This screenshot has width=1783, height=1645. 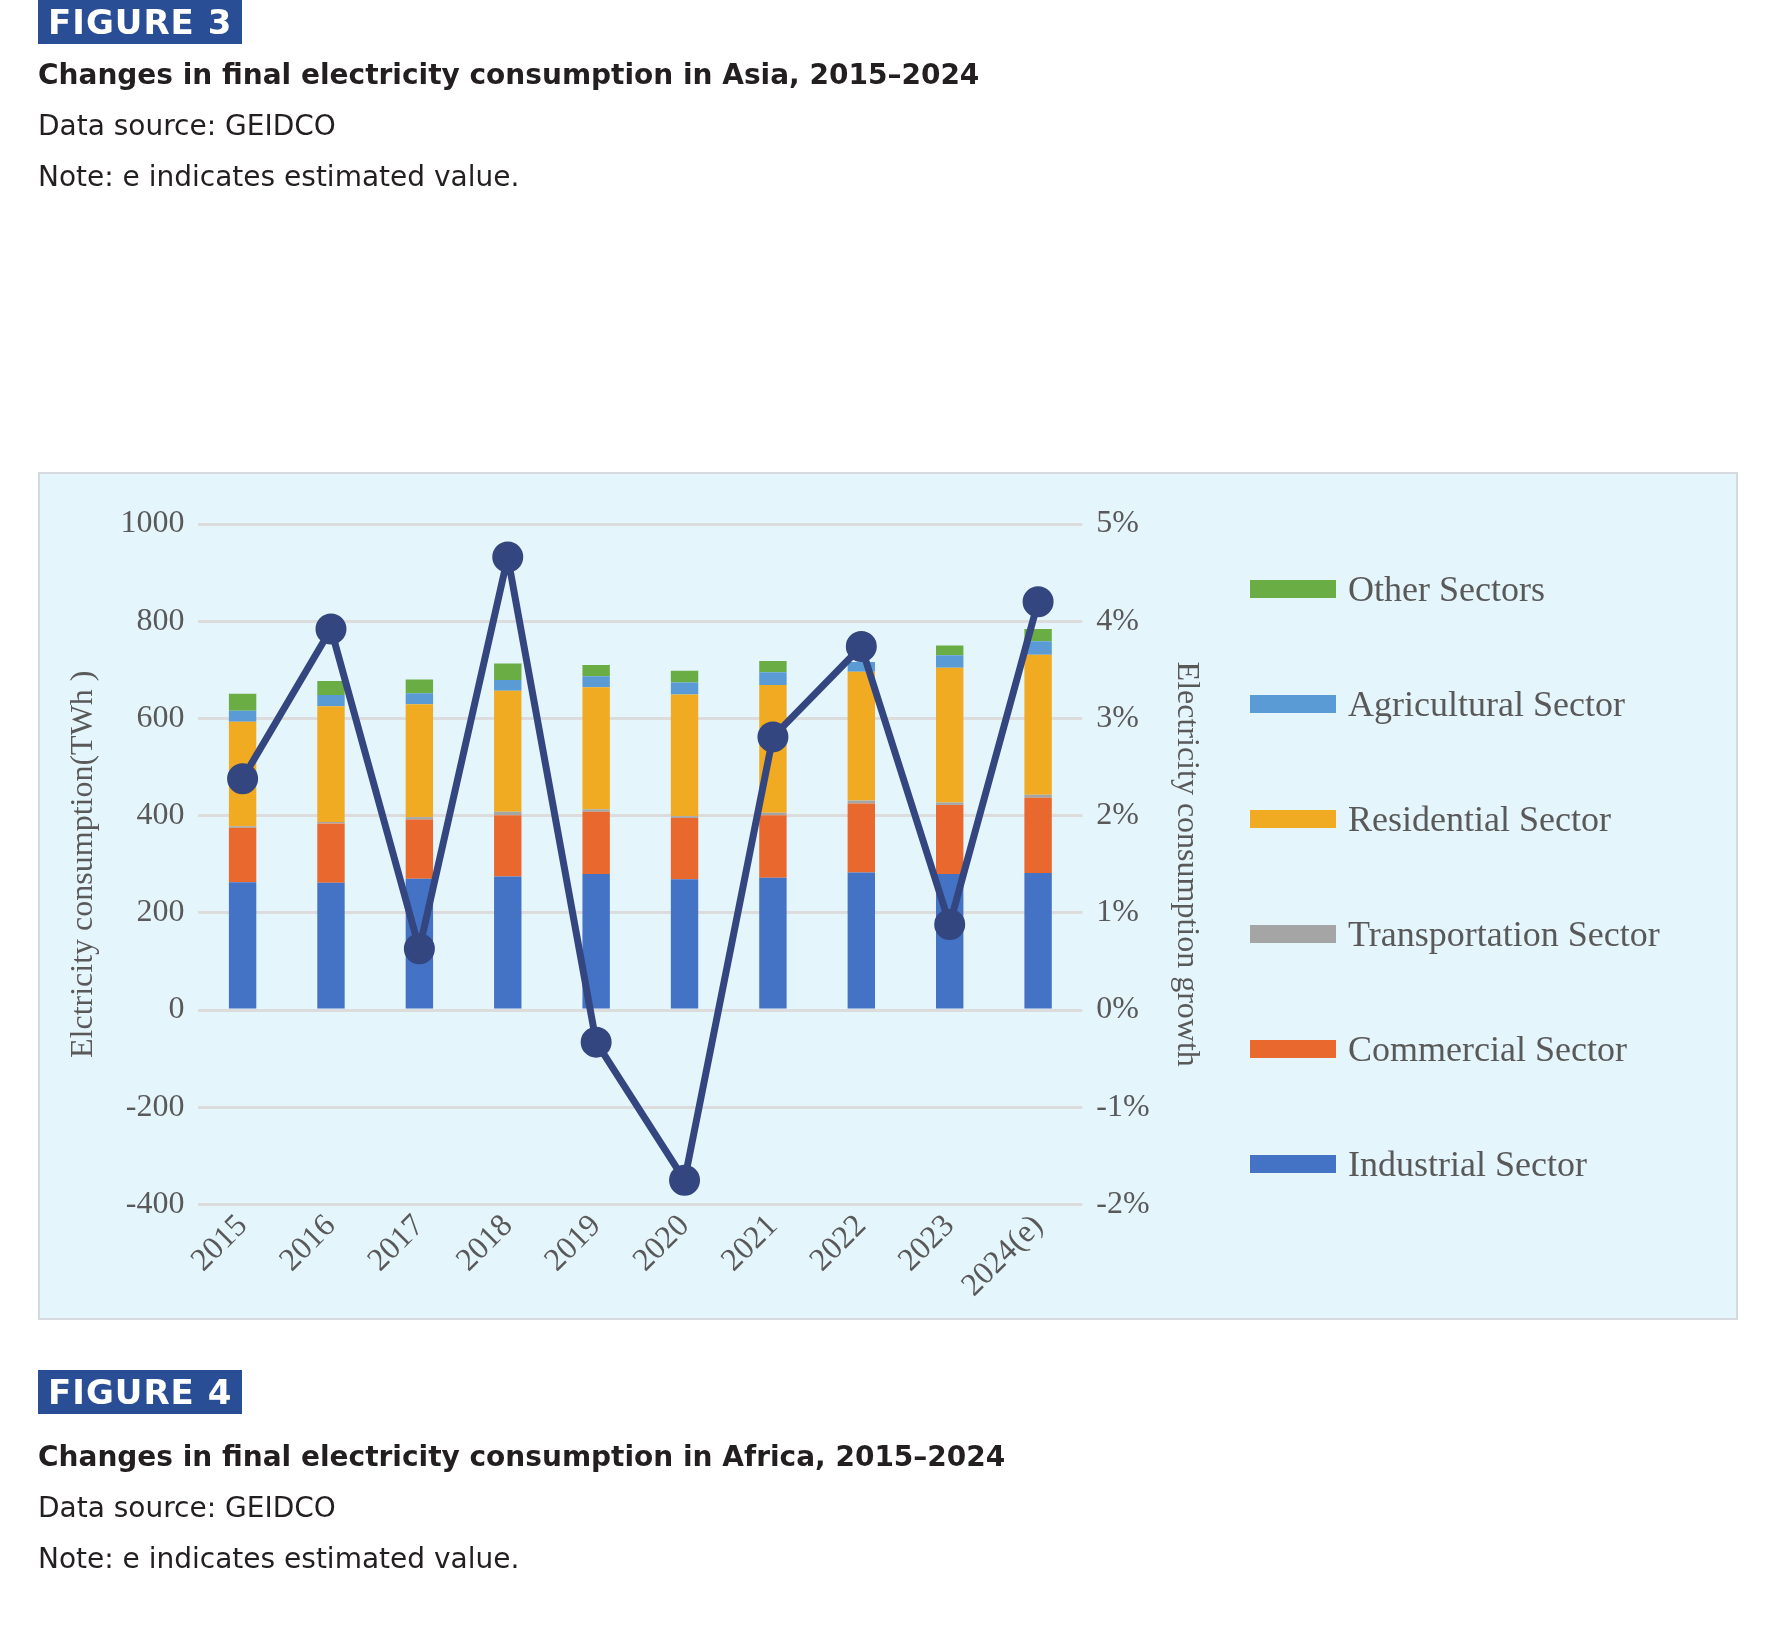 What do you see at coordinates (80, 864) in the screenshot?
I see `y-axis-title: Elctricity consumption(TWh )` at bounding box center [80, 864].